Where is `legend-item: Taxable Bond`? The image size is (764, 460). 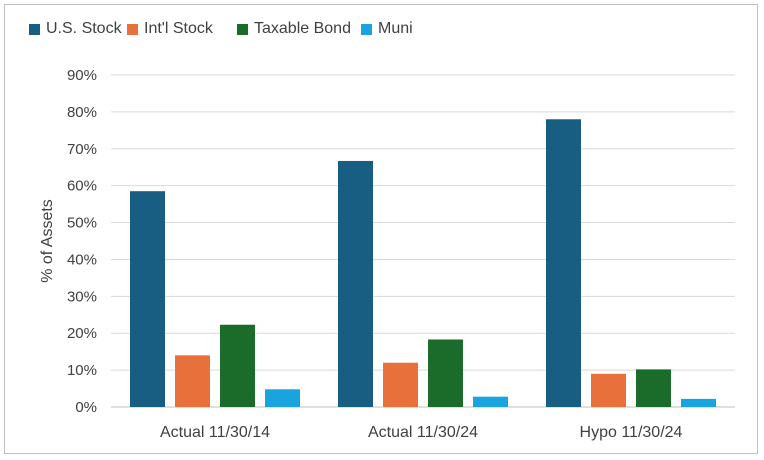
legend-item: Taxable Bond is located at coordinates (294, 29).